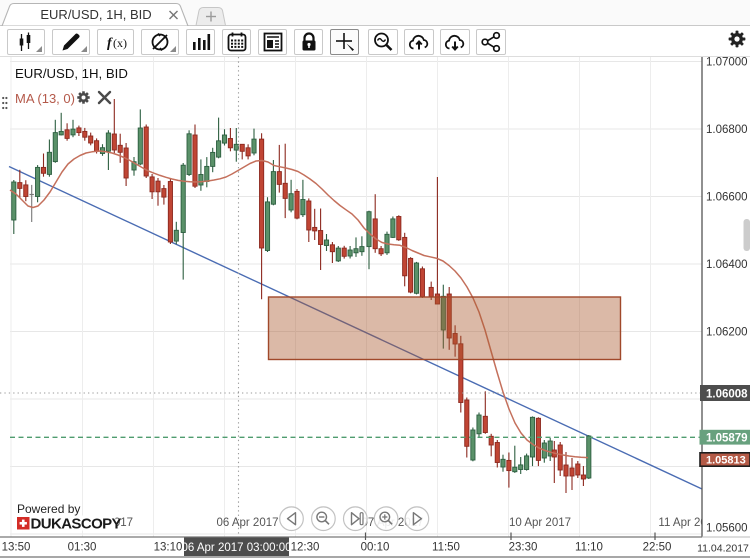 This screenshot has width=750, height=560. I want to click on svg-text: 23:30, so click(523, 548).